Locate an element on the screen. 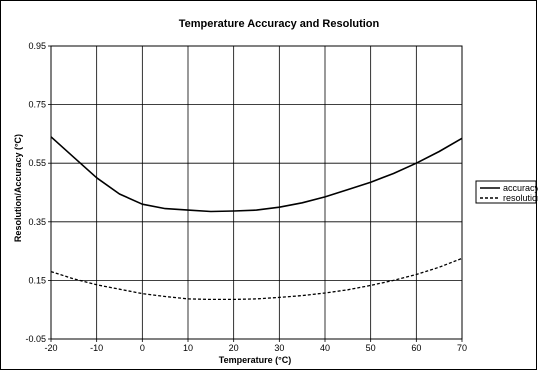  x-tick-label: 70 is located at coordinates (462, 348).